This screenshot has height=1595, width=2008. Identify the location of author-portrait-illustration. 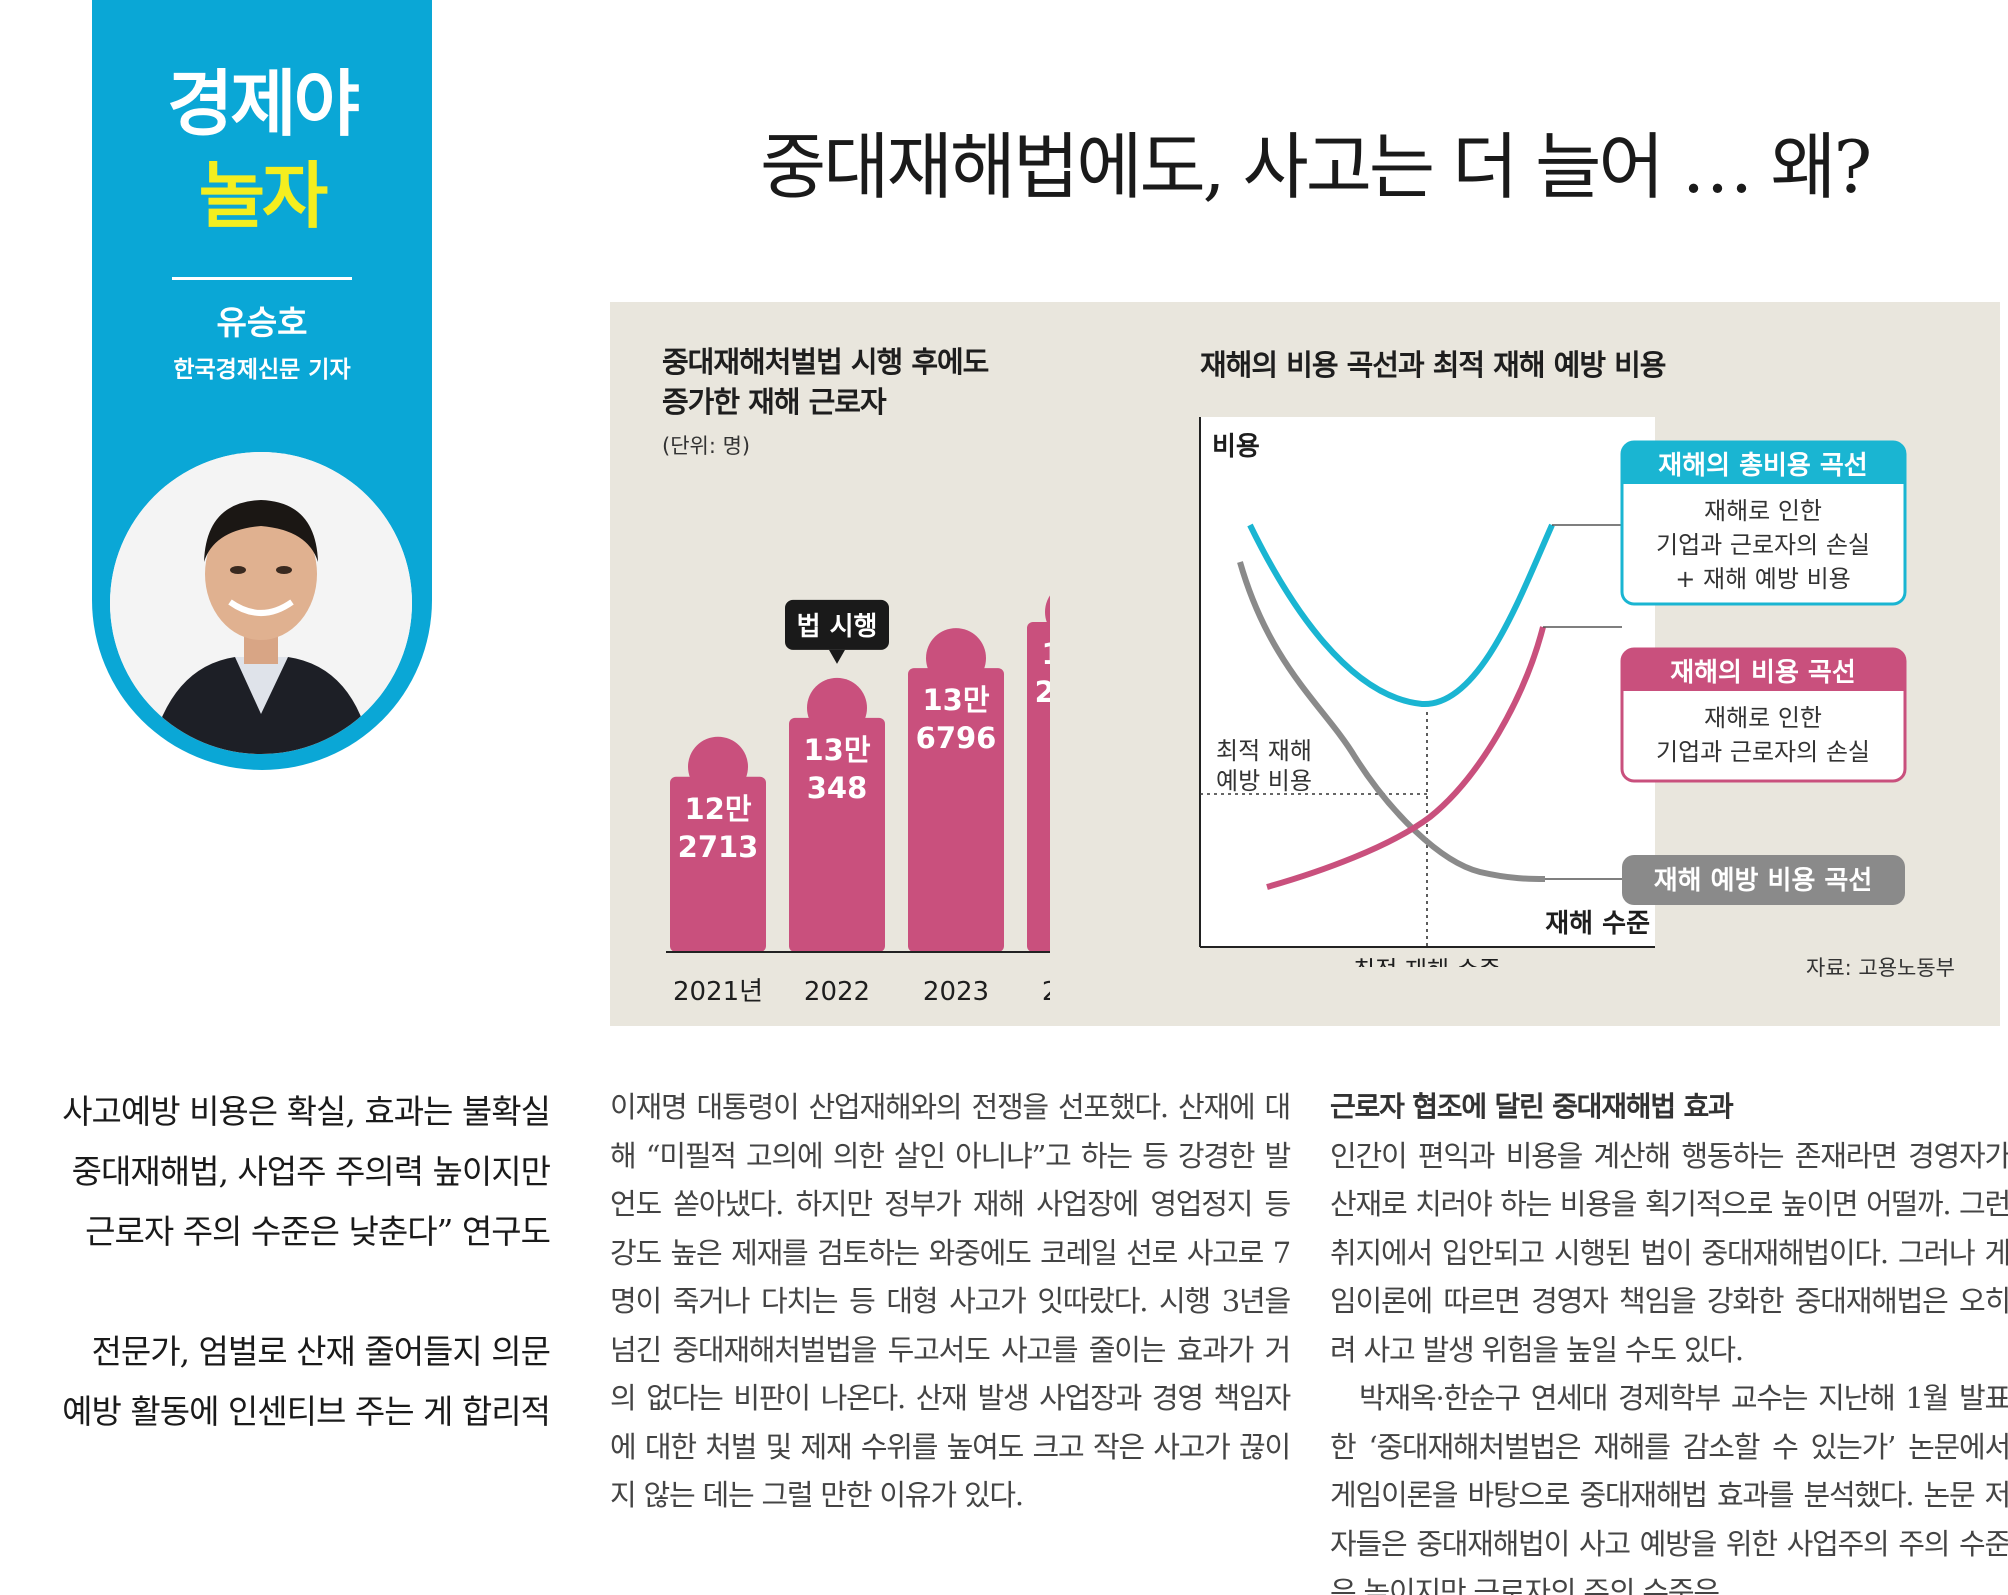
(261, 603).